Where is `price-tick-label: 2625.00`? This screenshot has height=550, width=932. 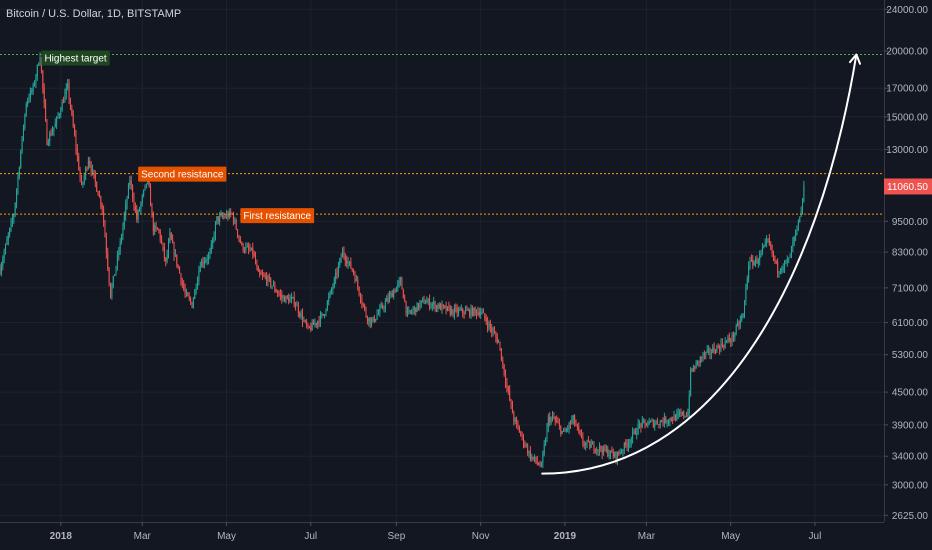 price-tick-label: 2625.00 is located at coordinates (910, 516).